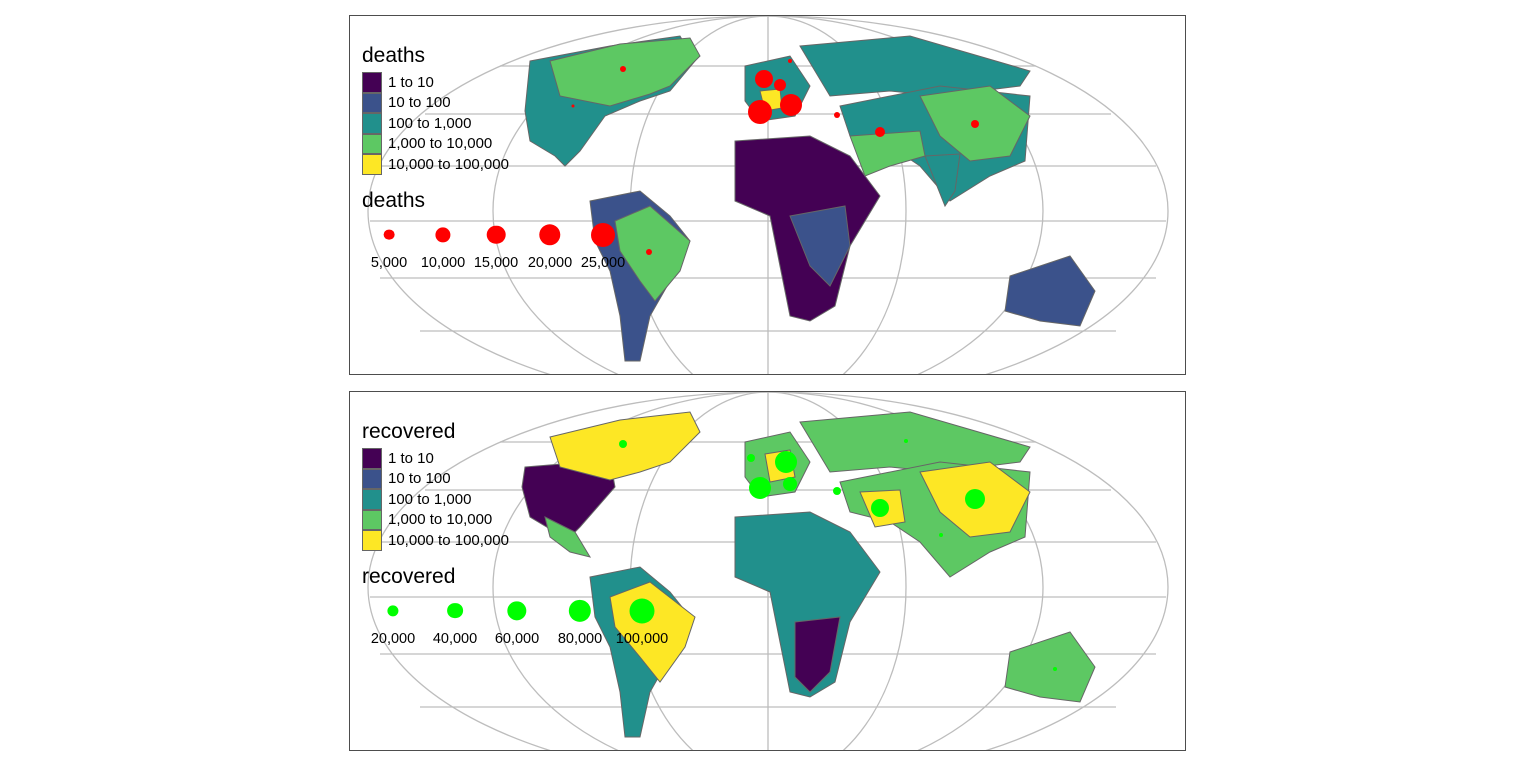  What do you see at coordinates (780, 85) in the screenshot?
I see `bubble-belgium` at bounding box center [780, 85].